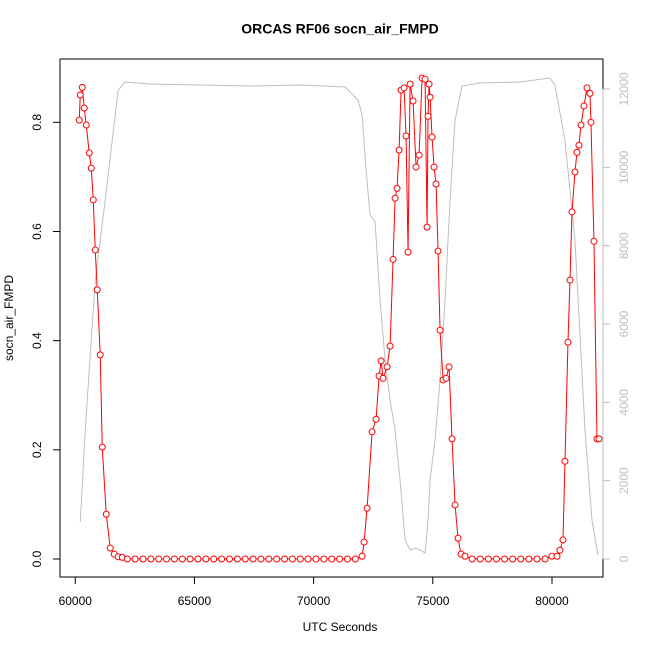 This screenshot has height=650, width=650. I want to click on y2-tick-label: 8000, so click(624, 245).